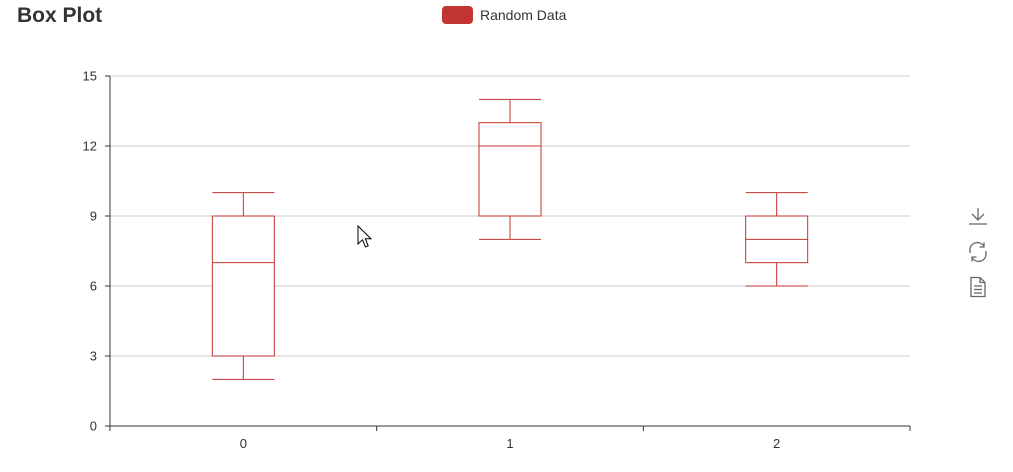 This screenshot has width=1013, height=472. What do you see at coordinates (776, 443) in the screenshot?
I see `x-tick-label: 2` at bounding box center [776, 443].